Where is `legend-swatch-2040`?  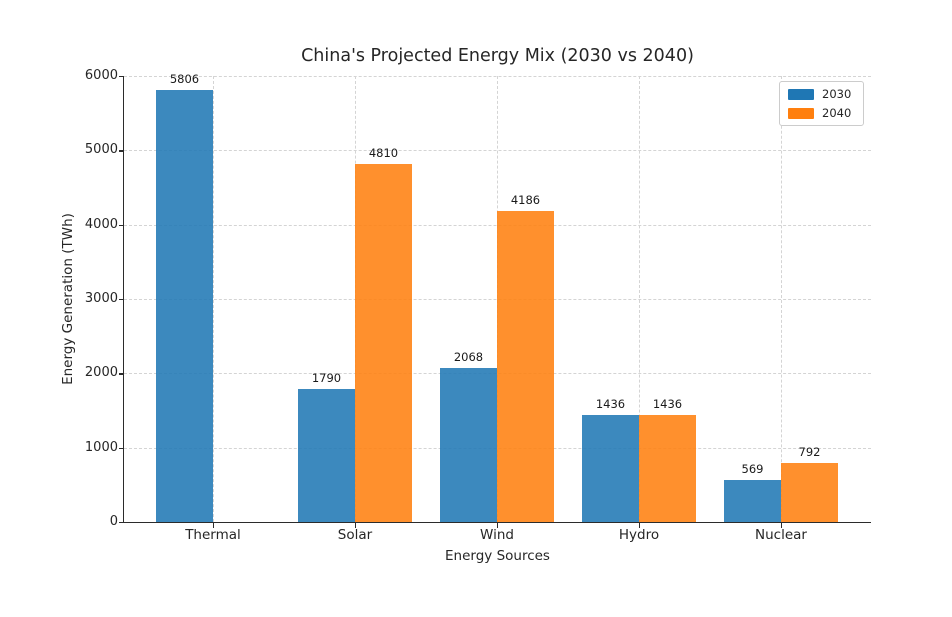
legend-swatch-2040 is located at coordinates (801, 113).